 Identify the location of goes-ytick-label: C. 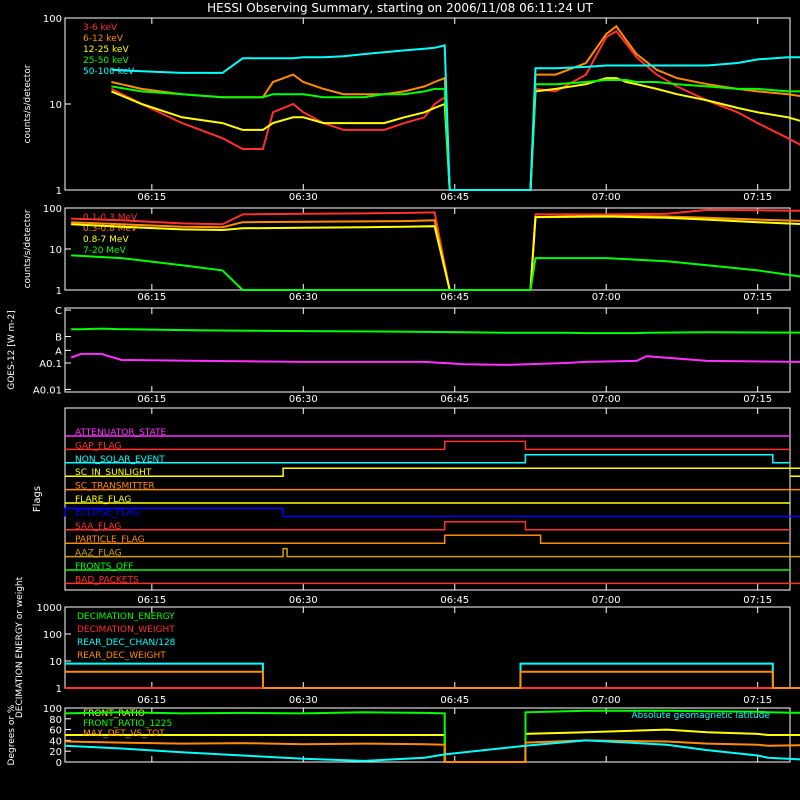
(58, 311).